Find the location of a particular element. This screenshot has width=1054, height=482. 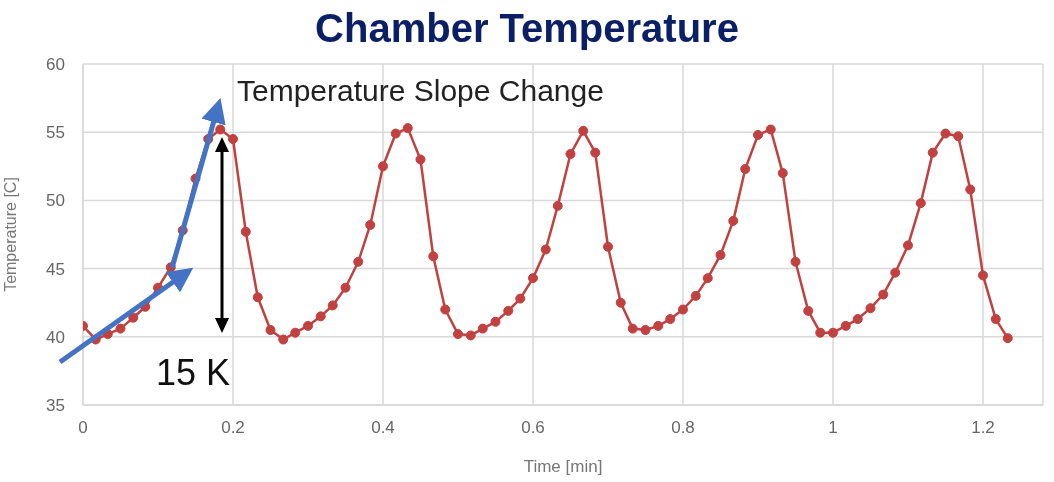

y-tick-label: 35 is located at coordinates (55, 406).